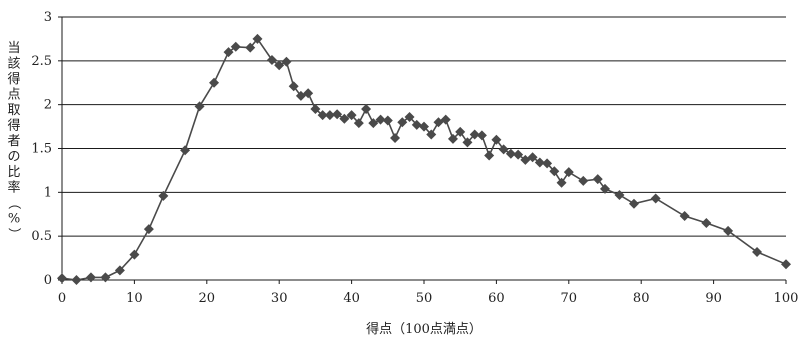 The width and height of the screenshot is (799, 350). Describe the element at coordinates (41, 236) in the screenshot. I see `y-tick-label: 0.5` at that location.